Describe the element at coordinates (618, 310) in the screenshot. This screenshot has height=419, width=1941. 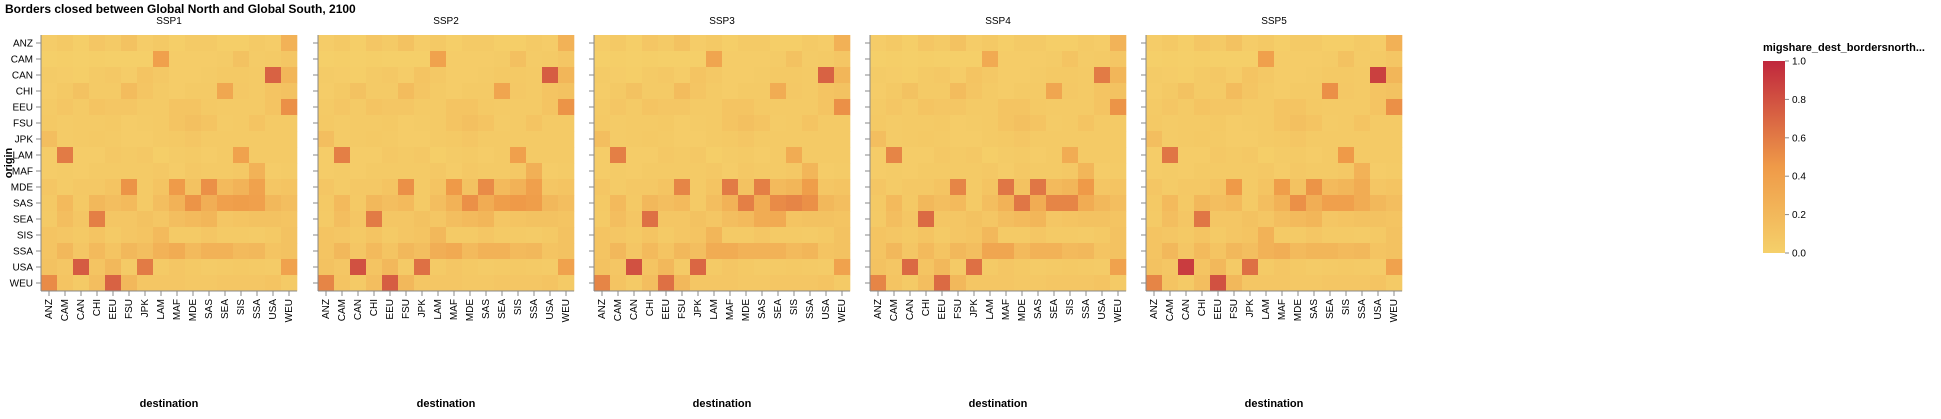
I see `x-tick-label: CAM` at that location.